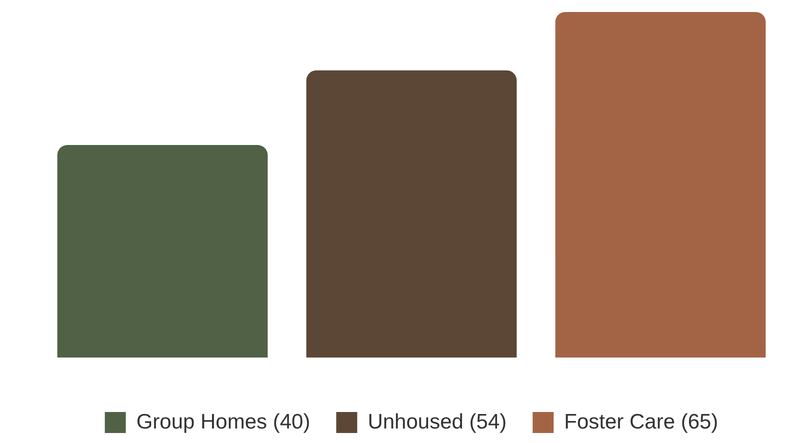  Describe the element at coordinates (223, 422) in the screenshot. I see `legend-label: Group Homes (40)` at that location.